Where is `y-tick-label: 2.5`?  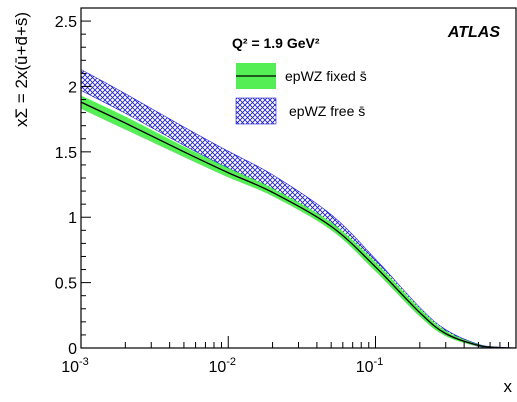
y-tick-label: 2.5 is located at coordinates (66, 22).